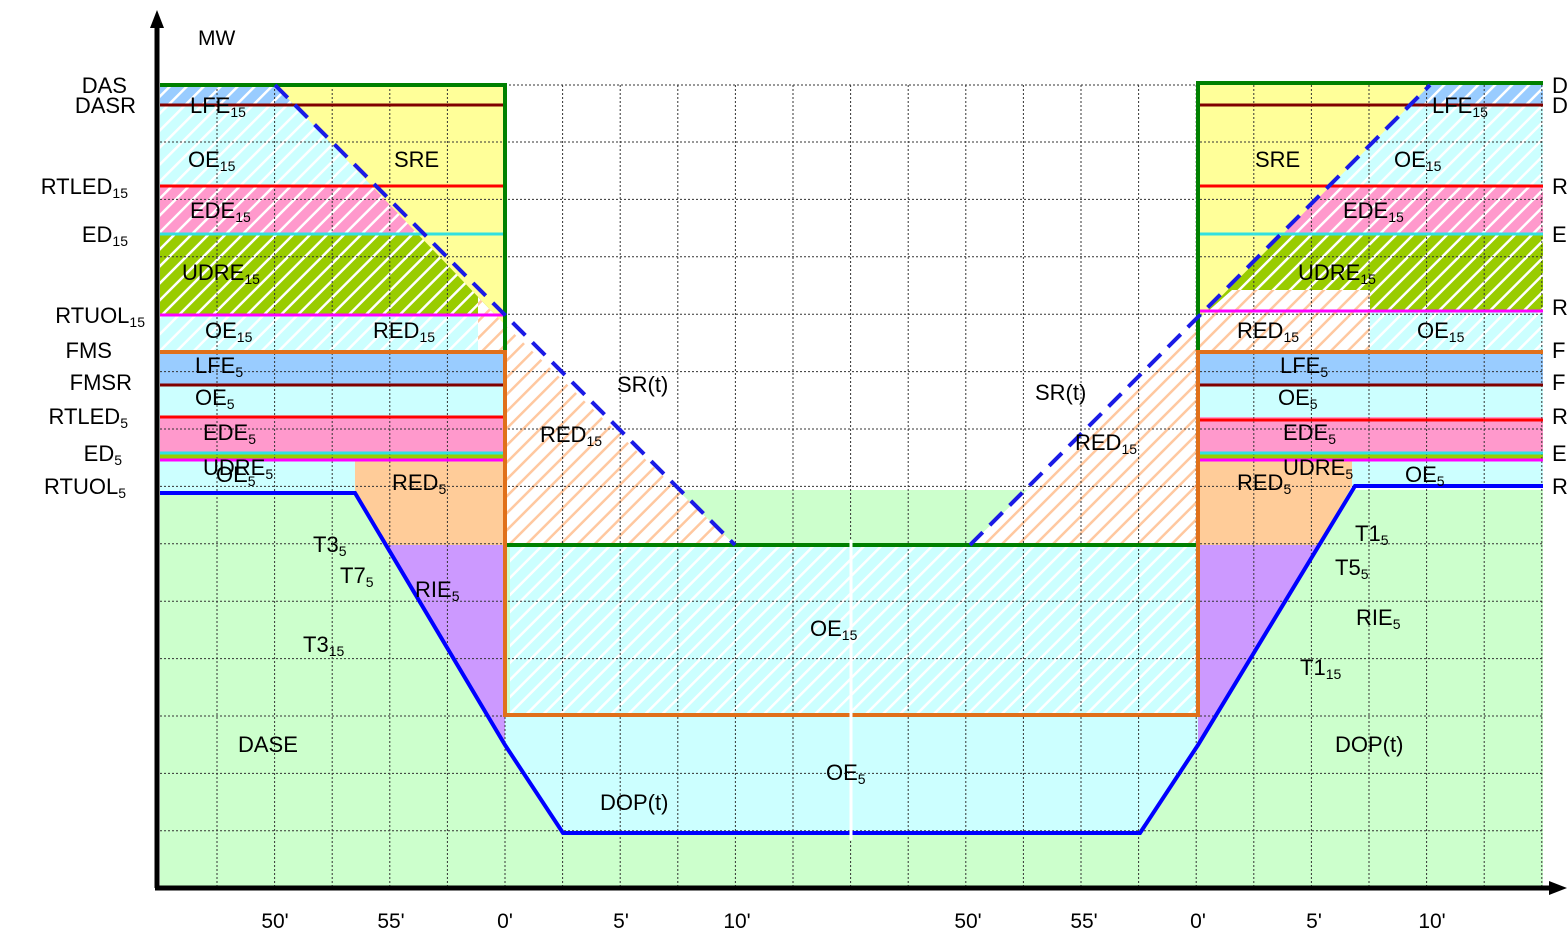 The image size is (1567, 941). I want to click on red15-region-left, so click(491, 324).